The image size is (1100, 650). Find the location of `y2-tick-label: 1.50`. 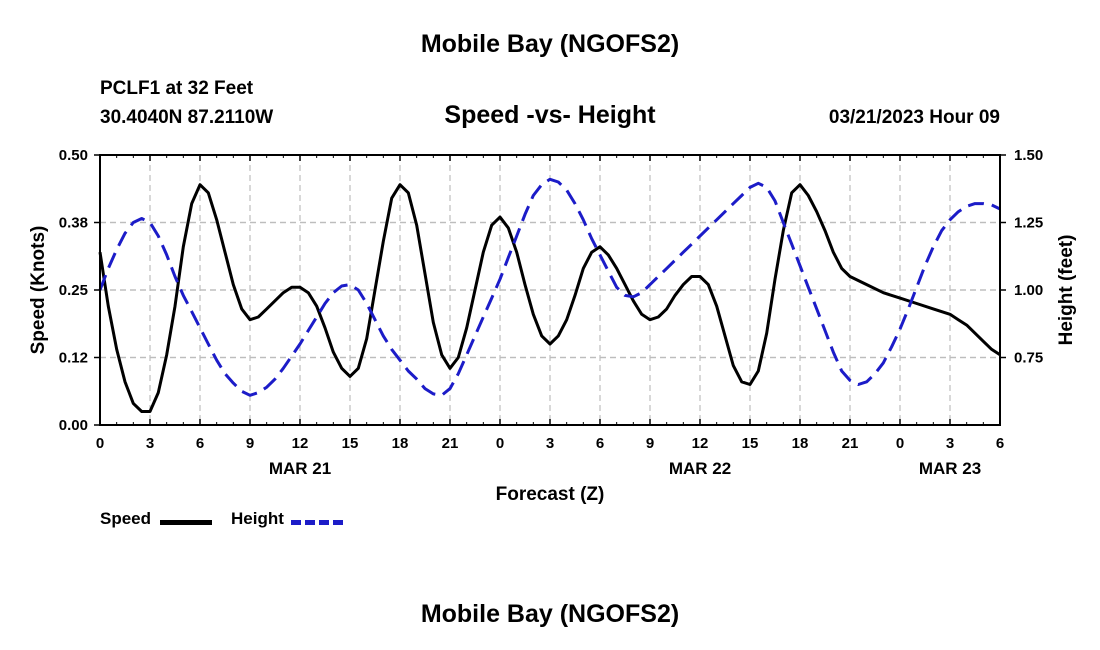

y2-tick-label: 1.50 is located at coordinates (1028, 155).